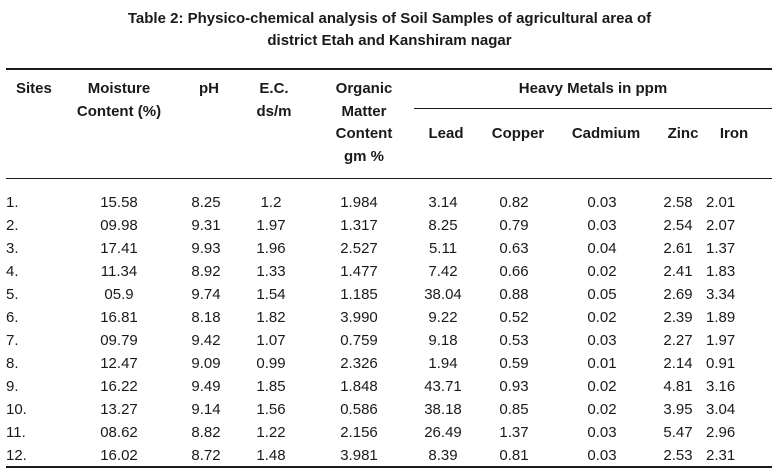 Image resolution: width=779 pixels, height=475 pixels. Describe the element at coordinates (389, 467) in the screenshot. I see `bottom-rule` at that location.